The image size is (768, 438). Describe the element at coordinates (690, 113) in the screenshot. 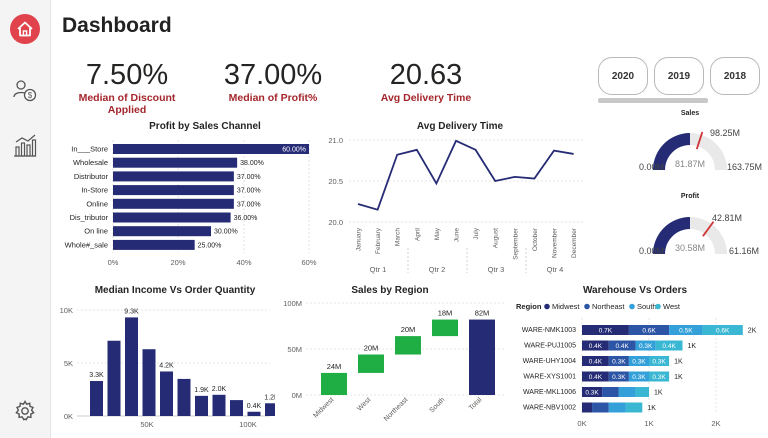

I see `gauge-title: Sales` at that location.